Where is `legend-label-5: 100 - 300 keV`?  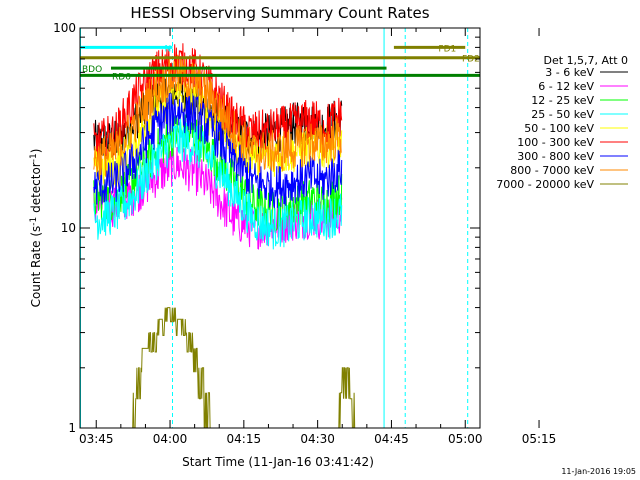 legend-label-5: 100 - 300 keV is located at coordinates (555, 142).